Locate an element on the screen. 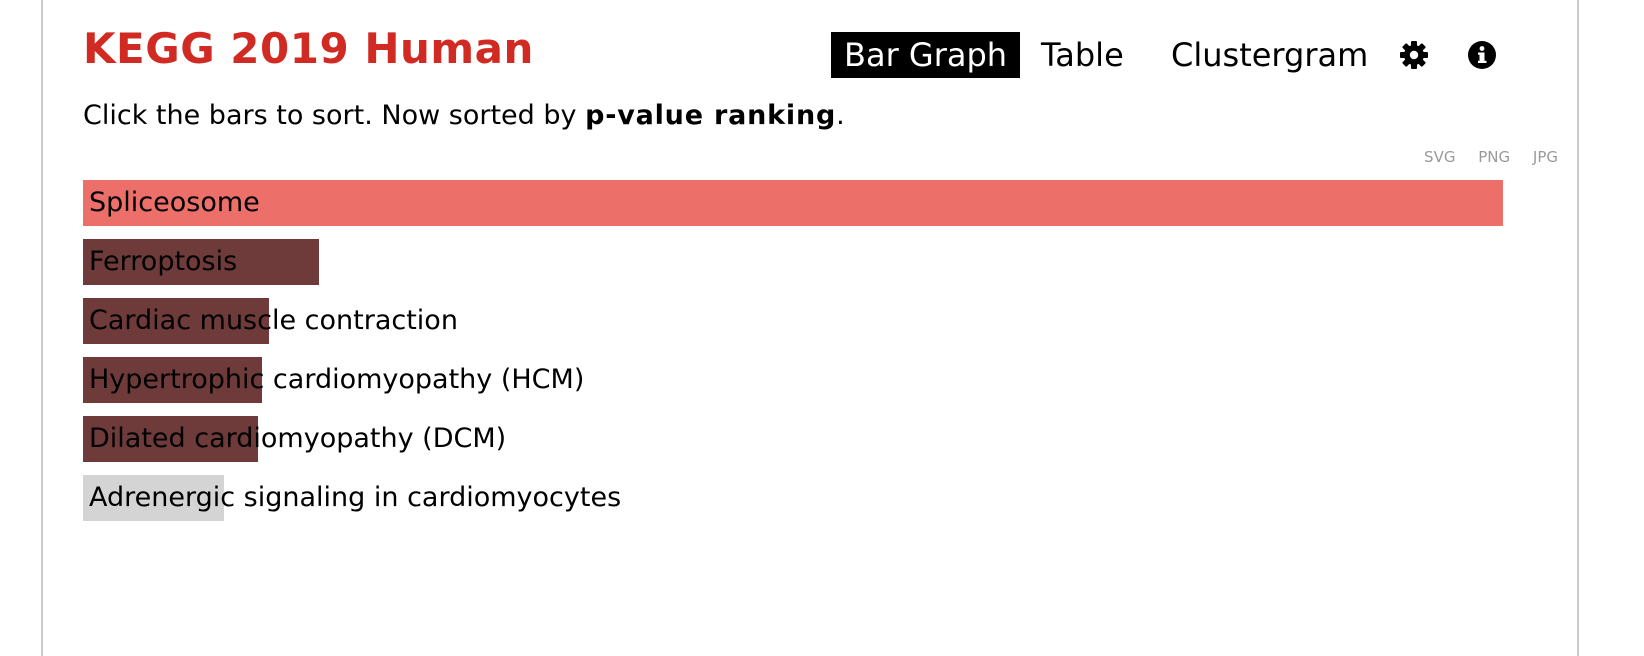 This screenshot has width=1644, height=656. bar-row: Spliceosome is located at coordinates (793, 203).